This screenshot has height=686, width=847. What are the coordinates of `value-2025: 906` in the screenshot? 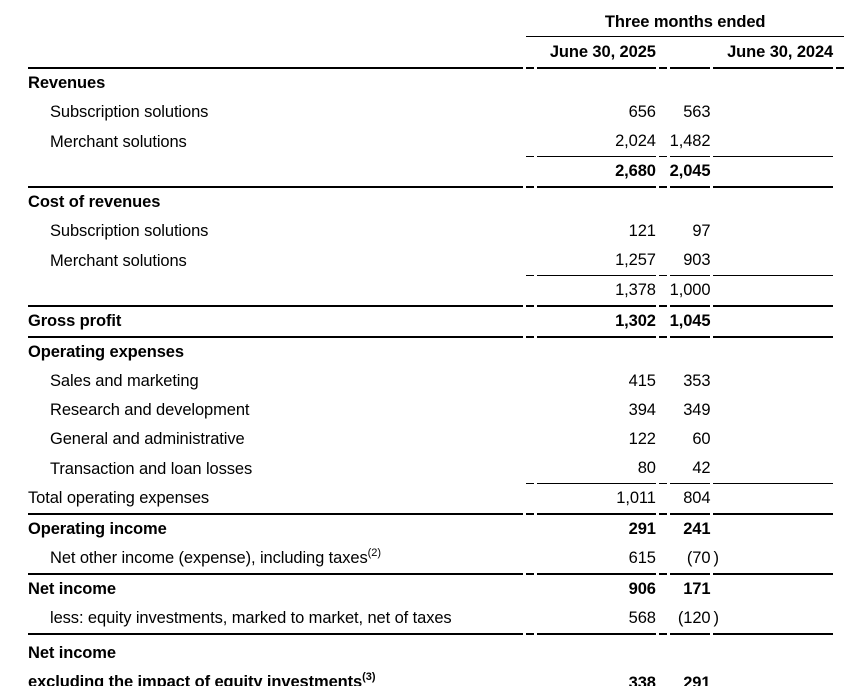 It's located at (642, 589).